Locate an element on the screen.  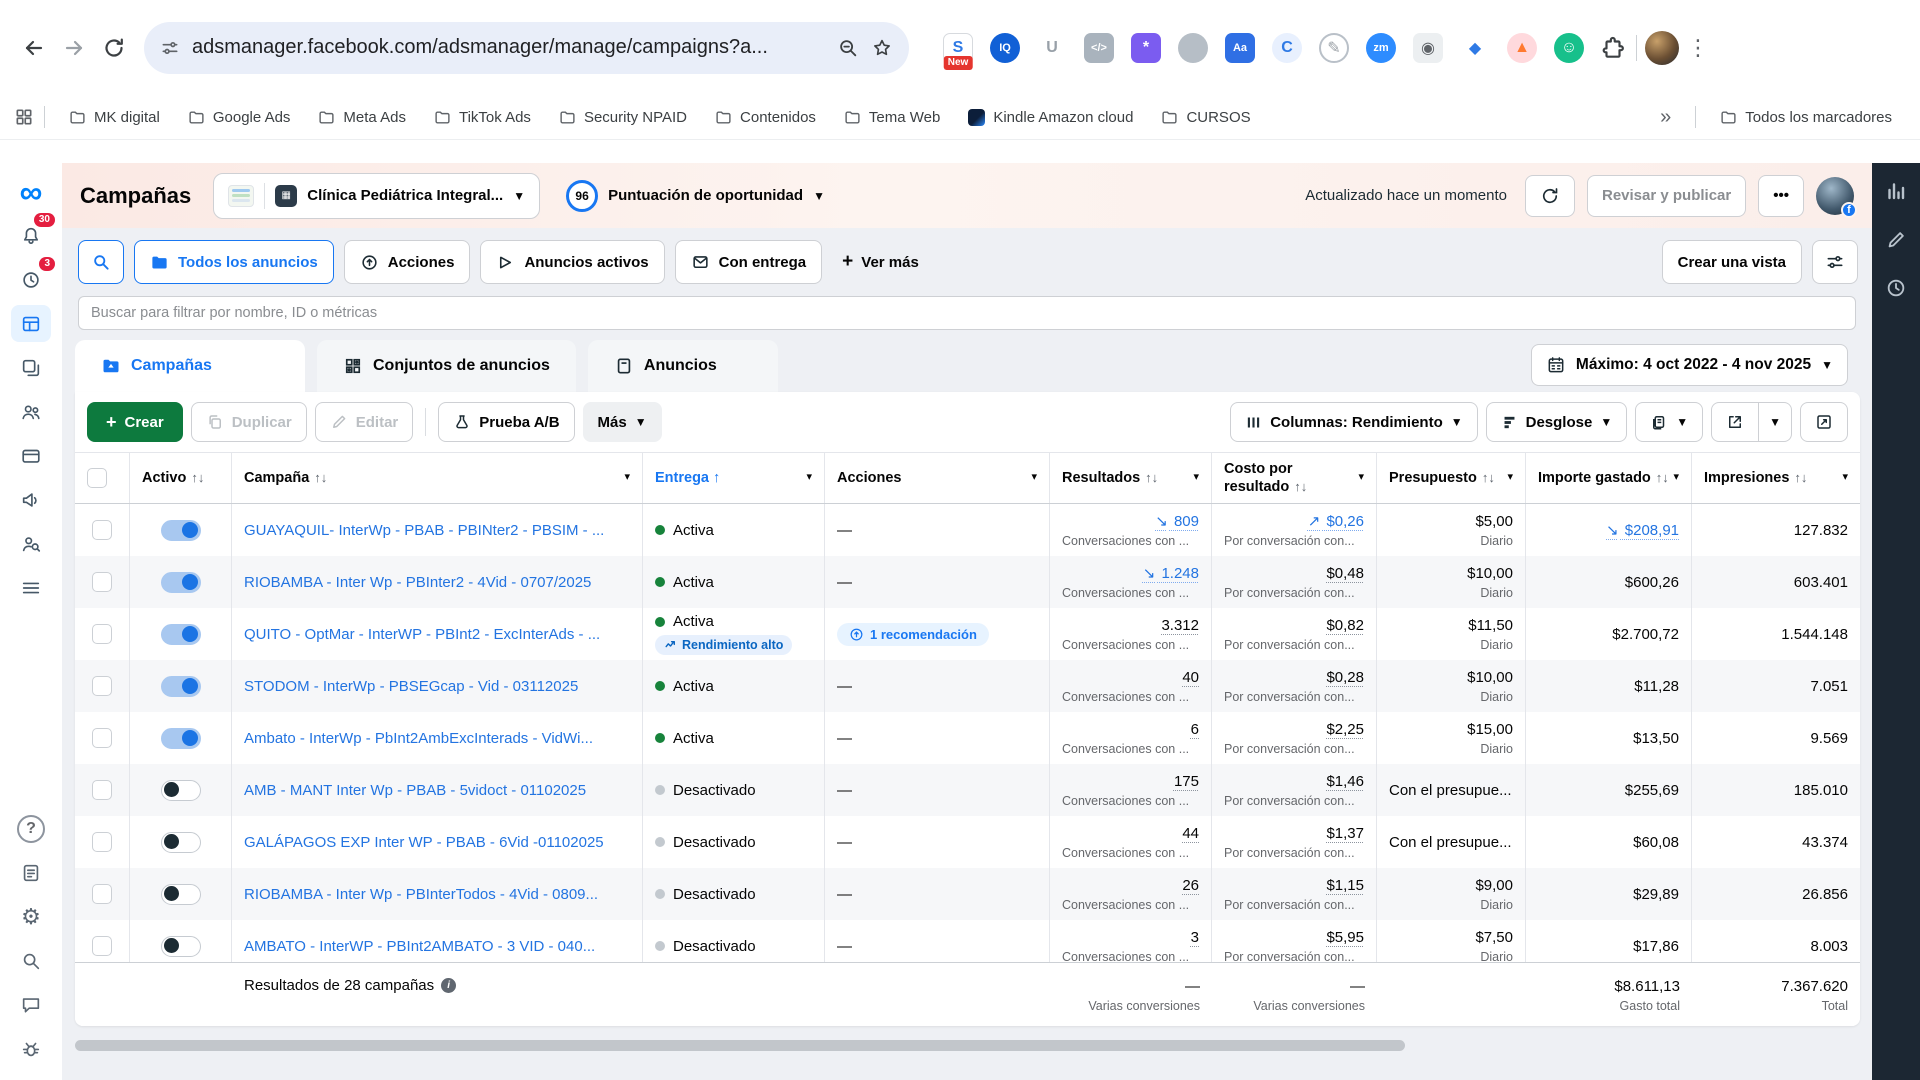
cost-value: $5,95 is located at coordinates (1345, 937).